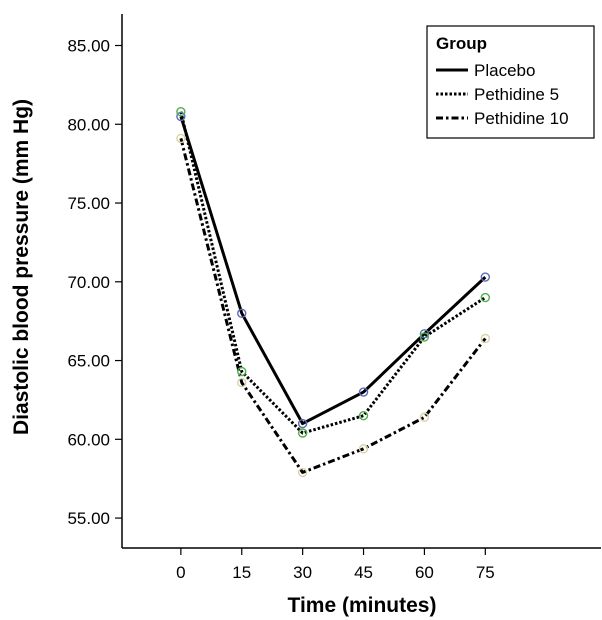 The image size is (602, 620). I want to click on y-tick-label: 55.00, so click(88, 518).